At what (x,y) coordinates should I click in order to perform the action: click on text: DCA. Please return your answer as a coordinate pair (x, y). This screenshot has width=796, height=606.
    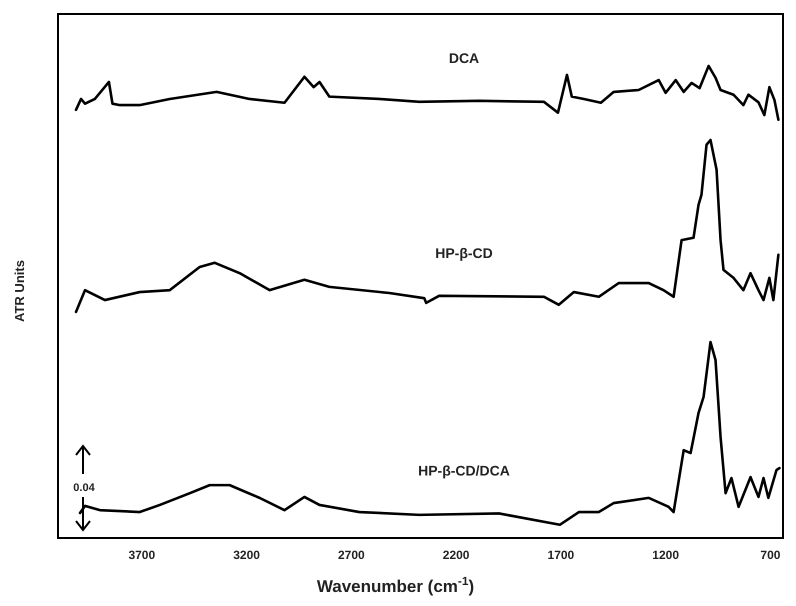
    Looking at the image, I should click on (464, 58).